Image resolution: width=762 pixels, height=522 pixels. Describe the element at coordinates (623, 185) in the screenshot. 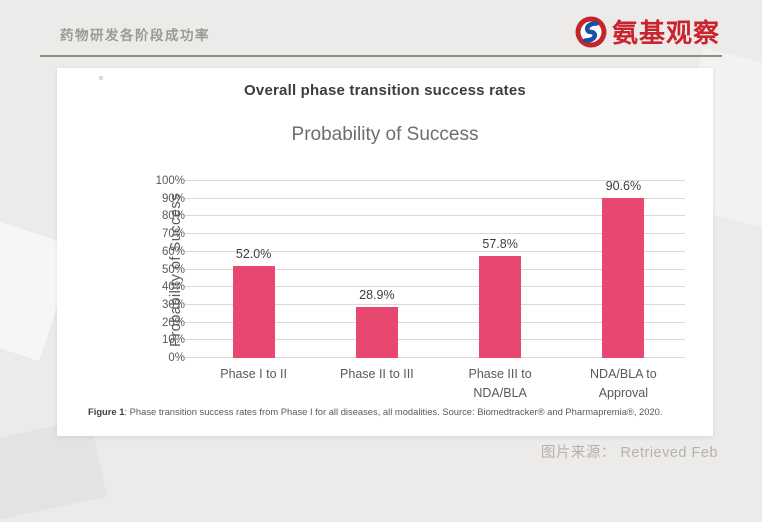

I see `bar-value-label: 90.6%` at that location.